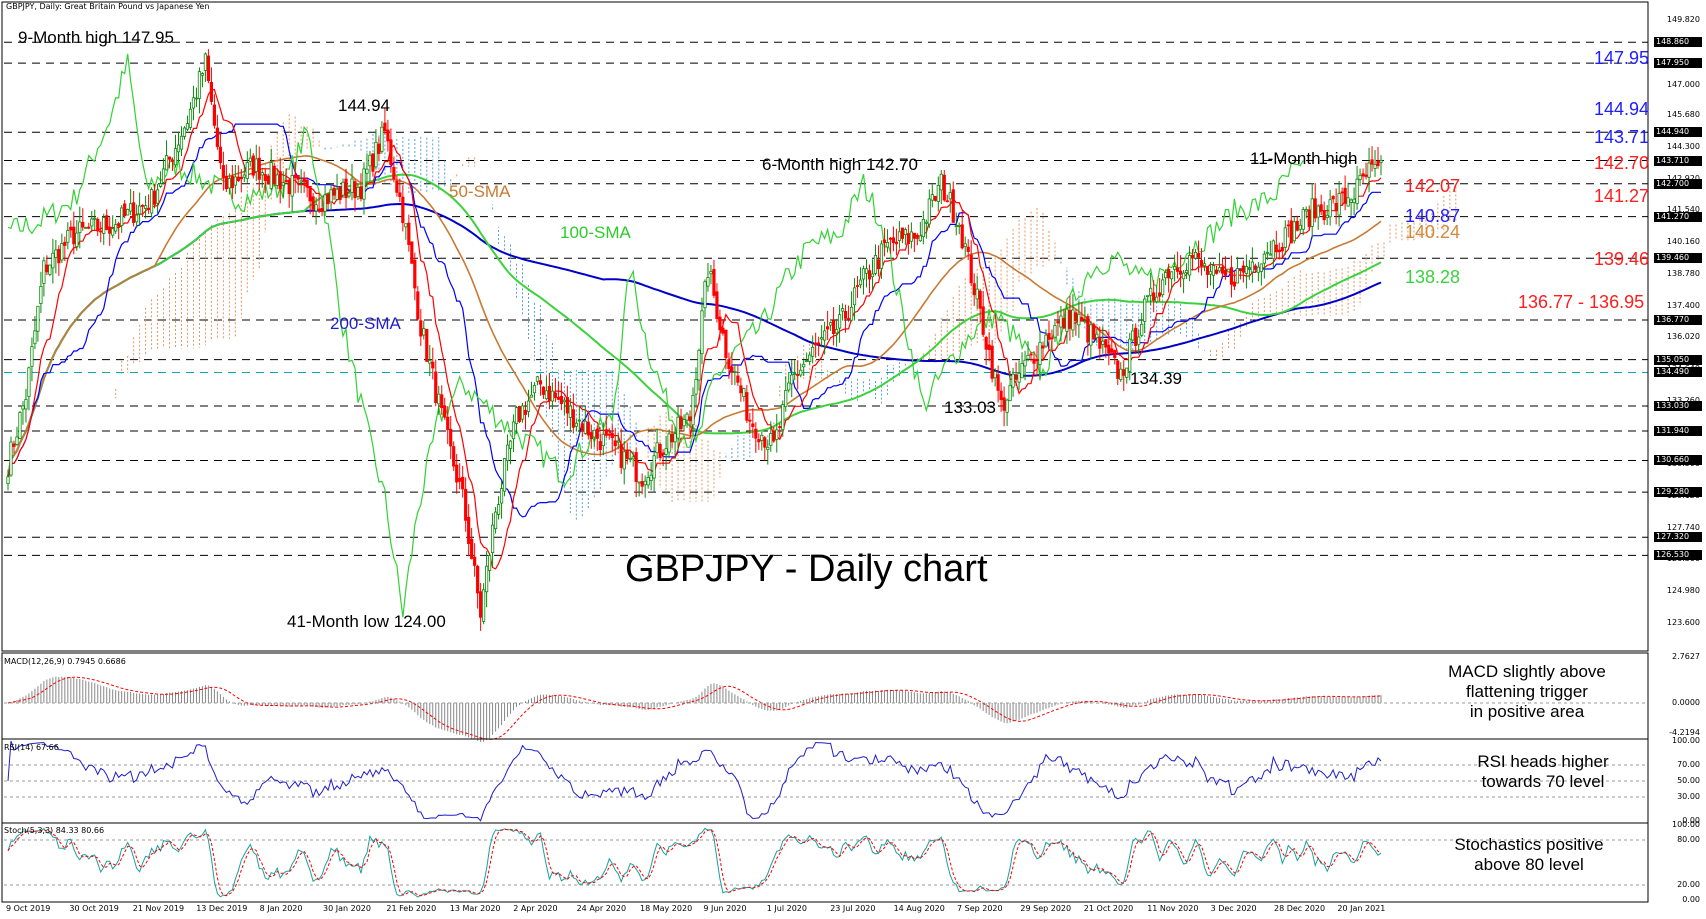 The width and height of the screenshot is (1706, 919). What do you see at coordinates (853, 908) in the screenshot?
I see `time-tick-label: 23 Jul 2020` at bounding box center [853, 908].